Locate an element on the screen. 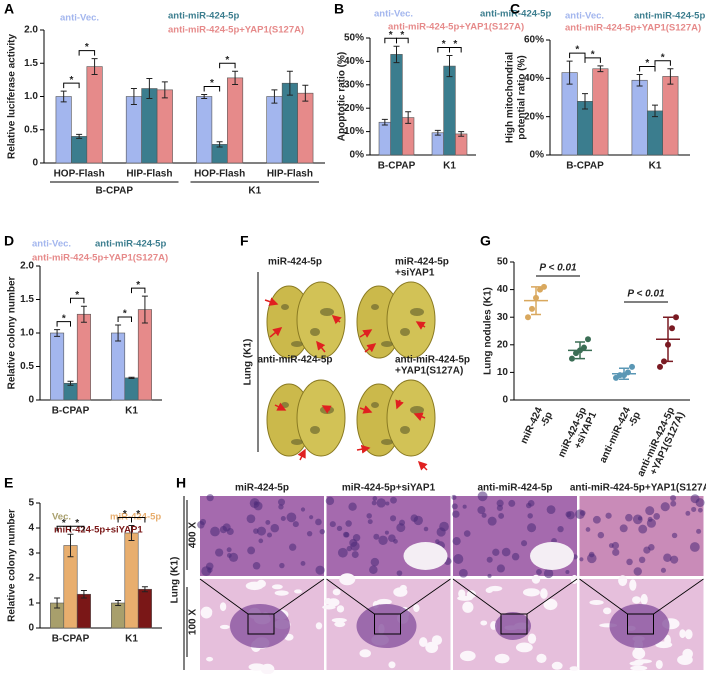 The height and width of the screenshot is (674, 706). row-label: Lung (K1) is located at coordinates (175, 580).